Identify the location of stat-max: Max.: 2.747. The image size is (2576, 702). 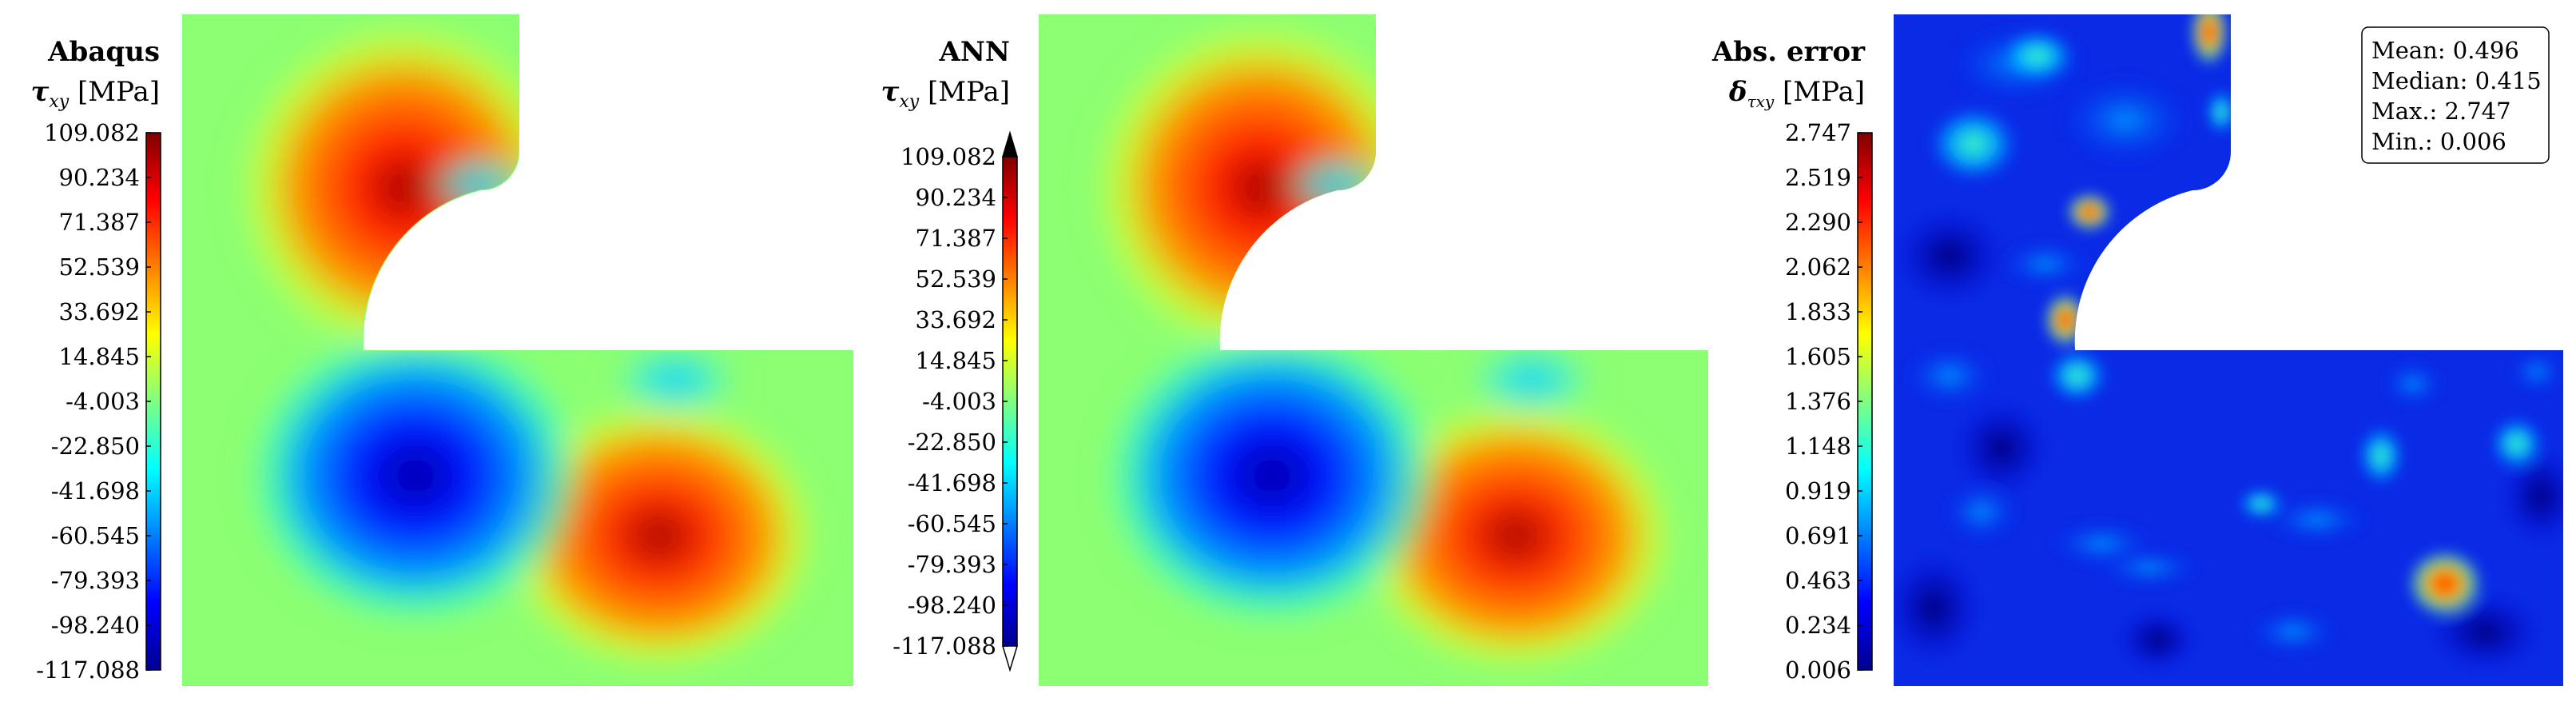
(2441, 111).